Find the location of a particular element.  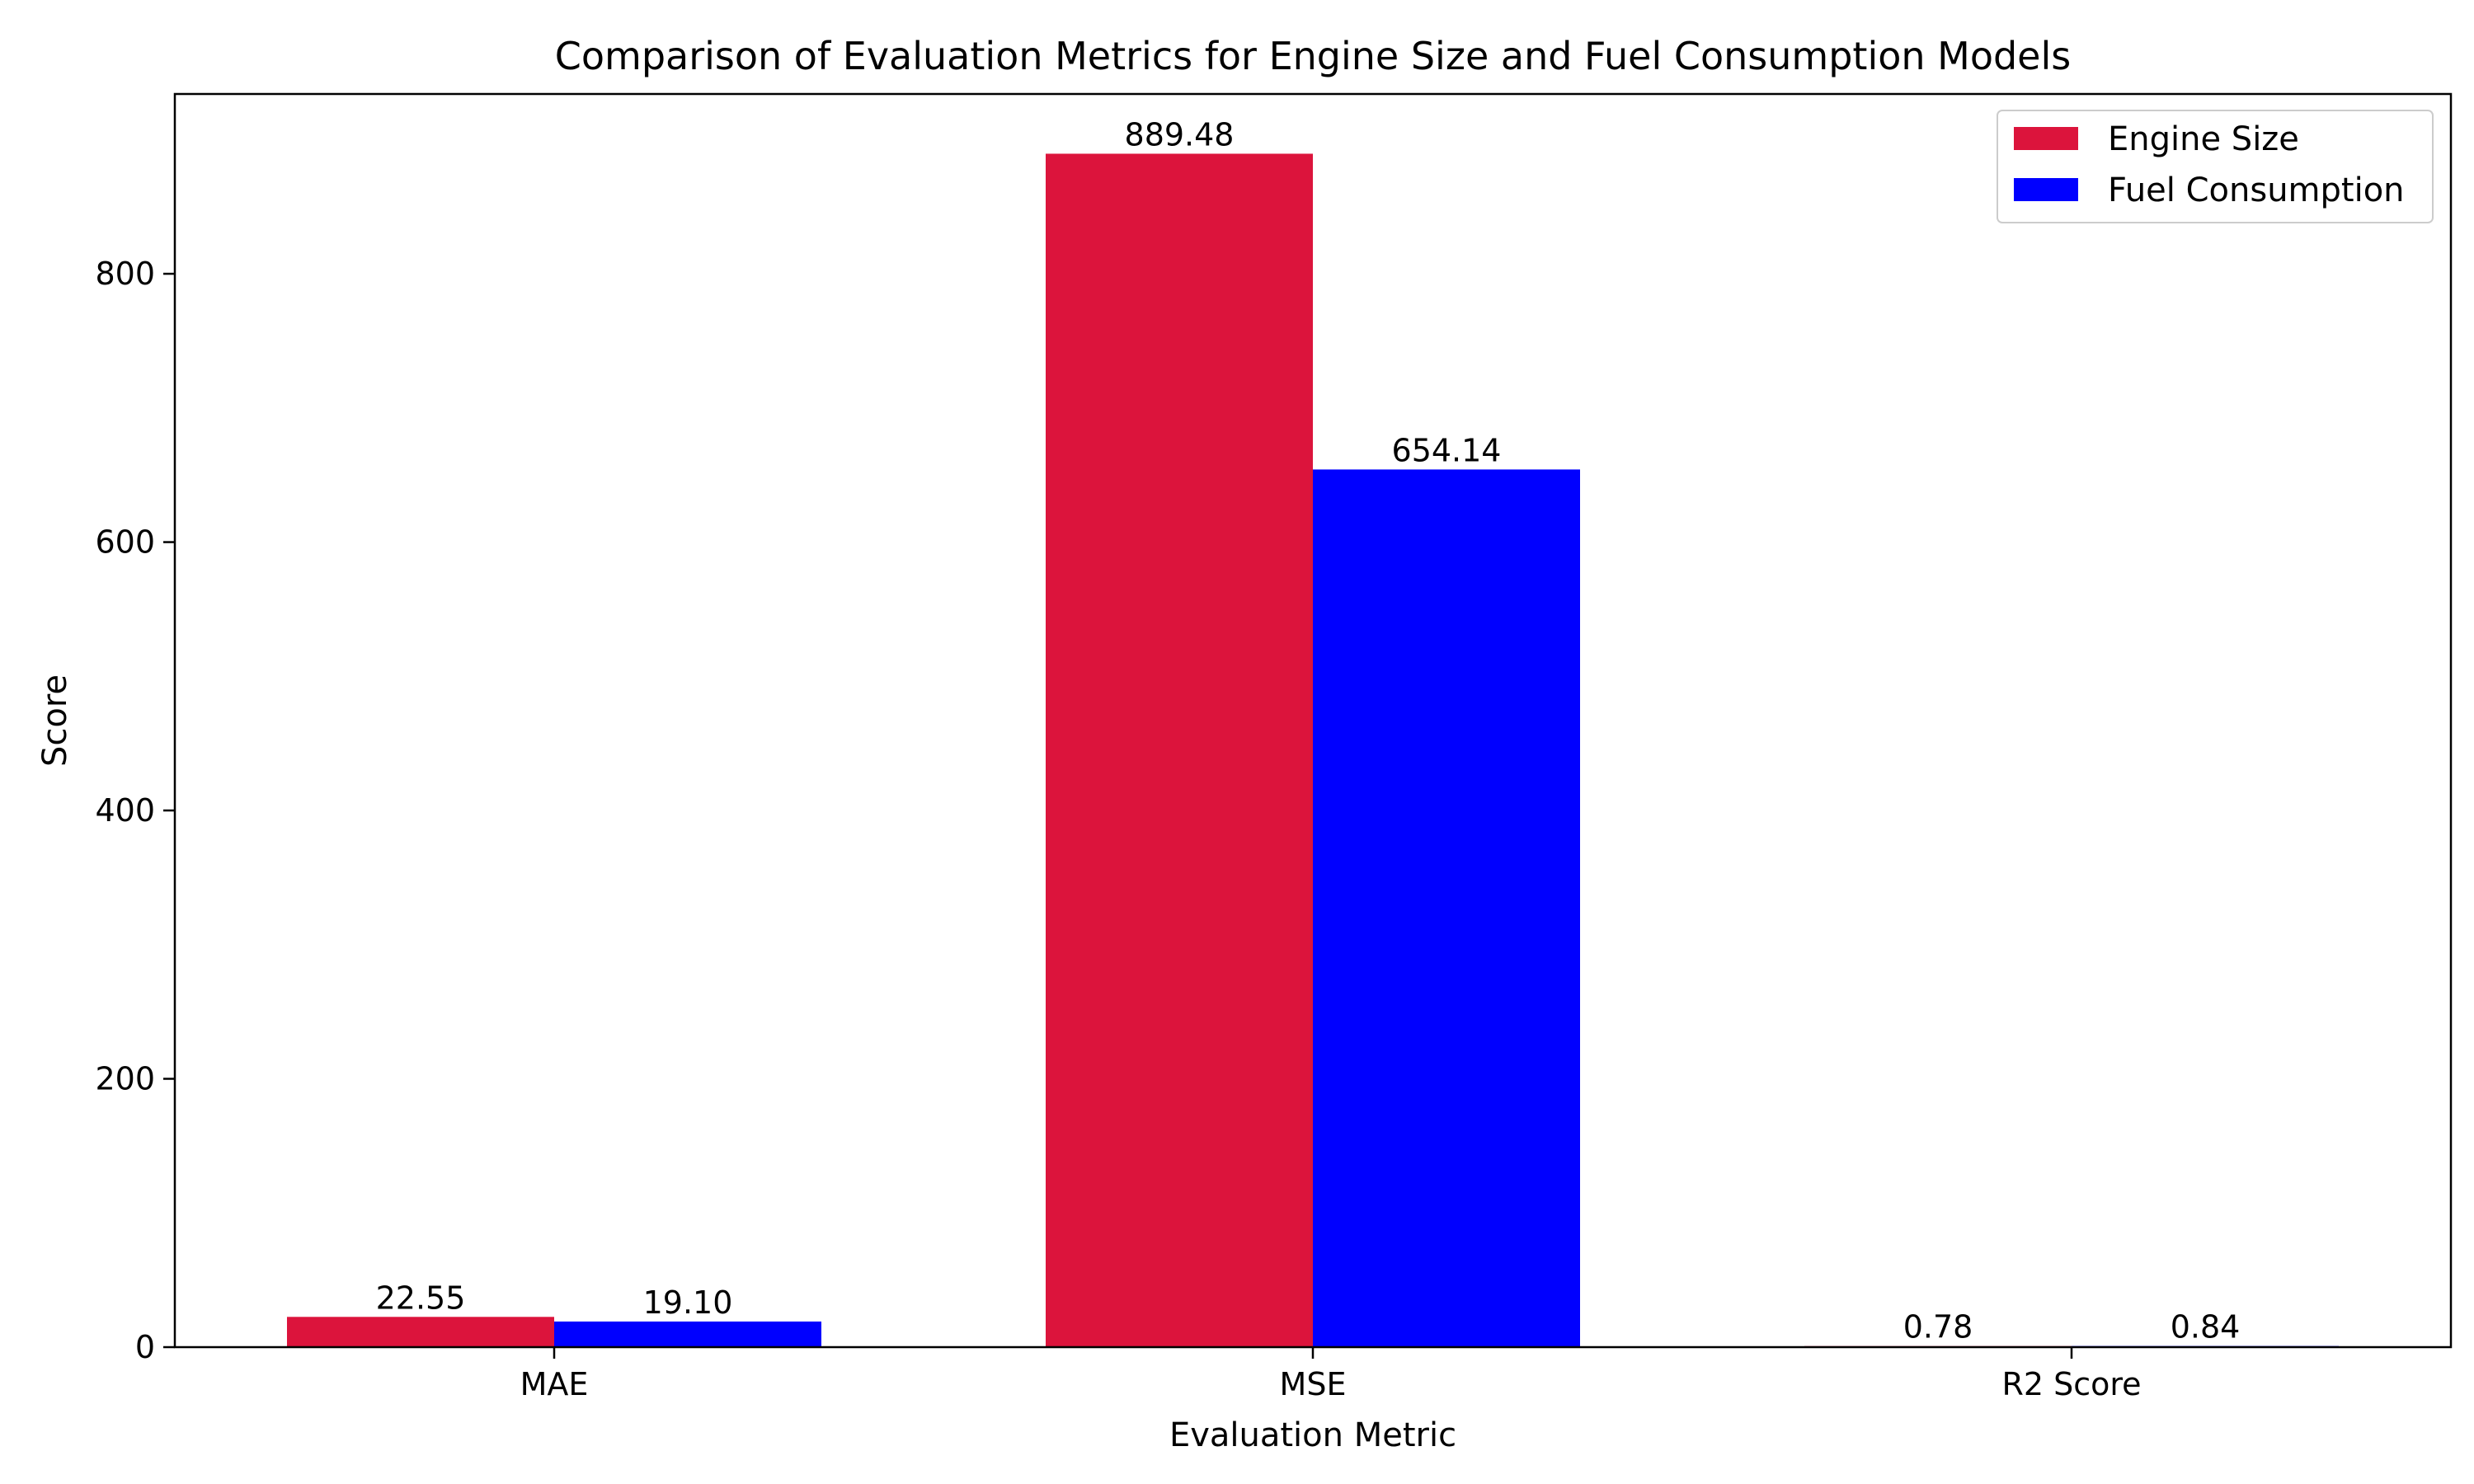

x-tick-label-mae: MAE is located at coordinates (554, 1384).